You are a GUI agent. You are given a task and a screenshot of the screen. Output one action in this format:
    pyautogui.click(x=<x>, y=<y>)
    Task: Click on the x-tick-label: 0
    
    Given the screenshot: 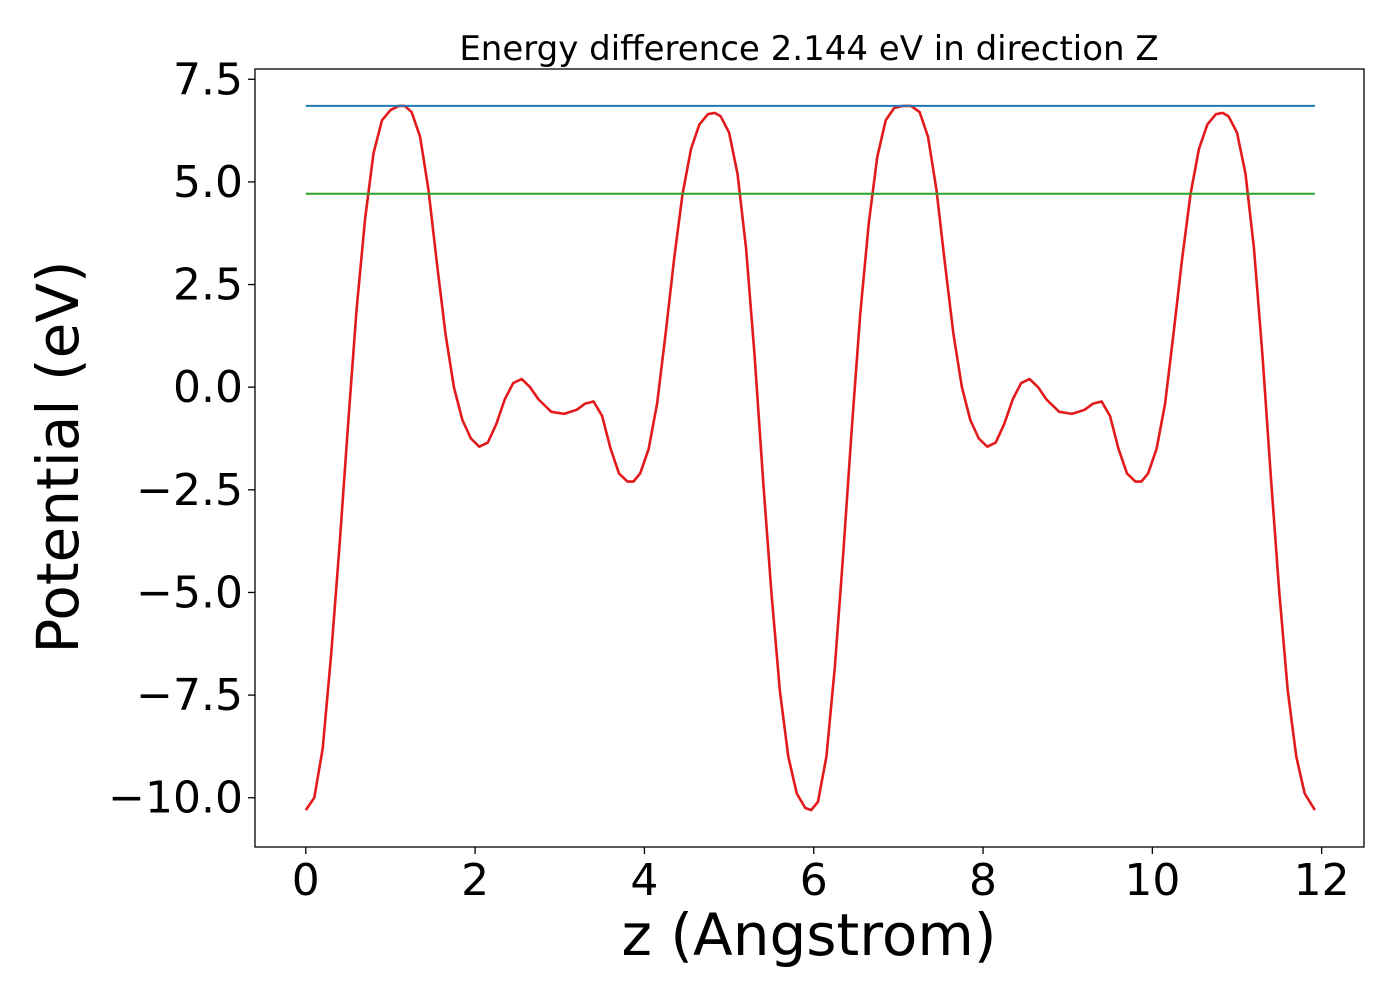 What is the action you would take?
    pyautogui.click(x=306, y=880)
    